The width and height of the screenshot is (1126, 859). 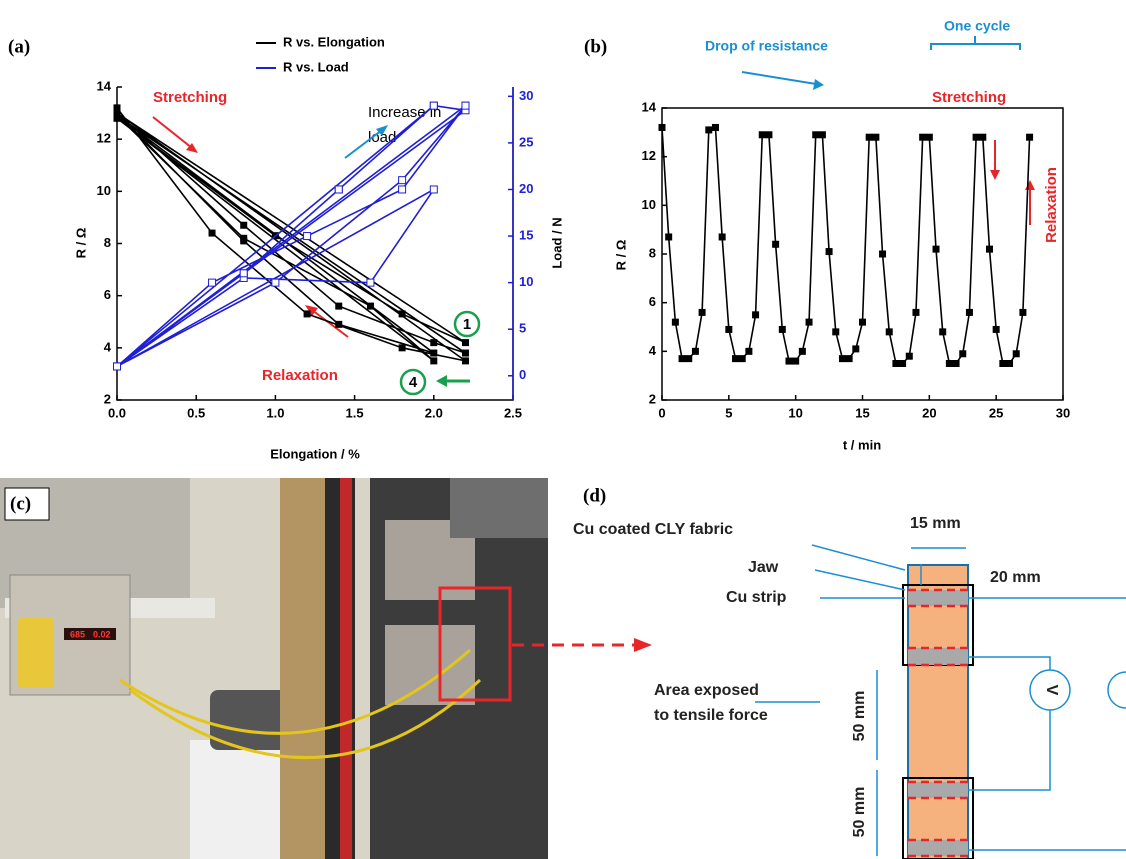 What do you see at coordinates (20, 503) in the screenshot?
I see `panel-label: (c)` at bounding box center [20, 503].